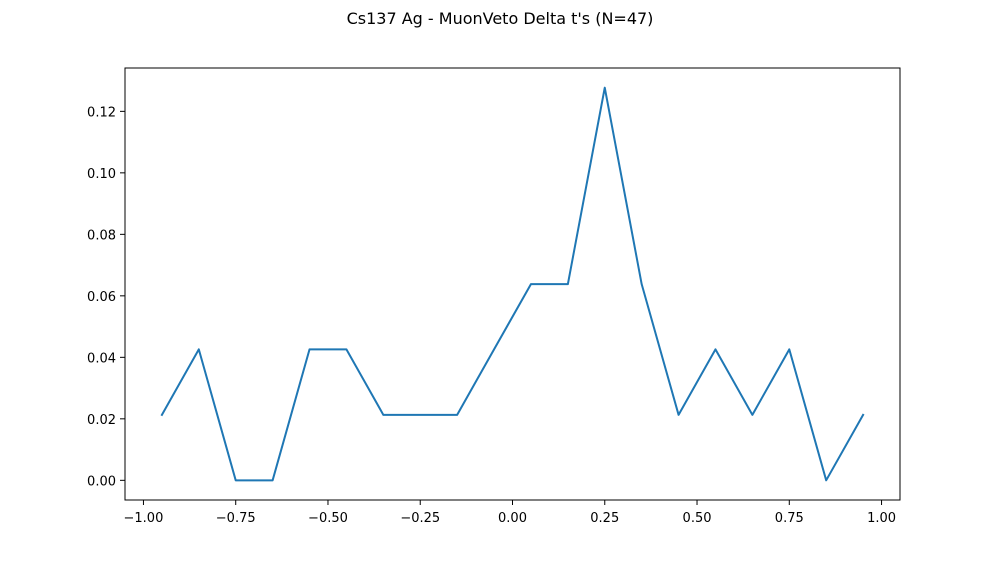  I want to click on y-tick-label: 0.04, so click(101, 358).